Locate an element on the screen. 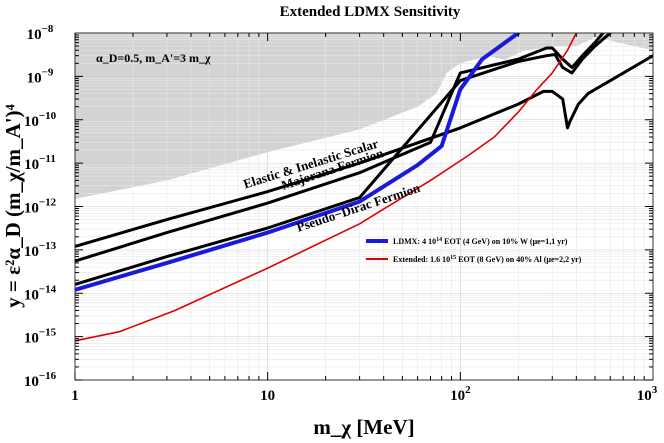  y-tick-label: 10⁻⁹ is located at coordinates (40, 76).